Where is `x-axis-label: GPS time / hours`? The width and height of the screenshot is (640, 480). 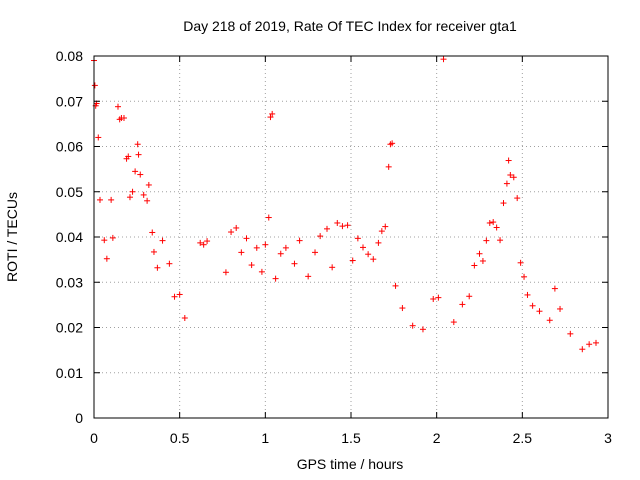
x-axis-label: GPS time / hours is located at coordinates (350, 464).